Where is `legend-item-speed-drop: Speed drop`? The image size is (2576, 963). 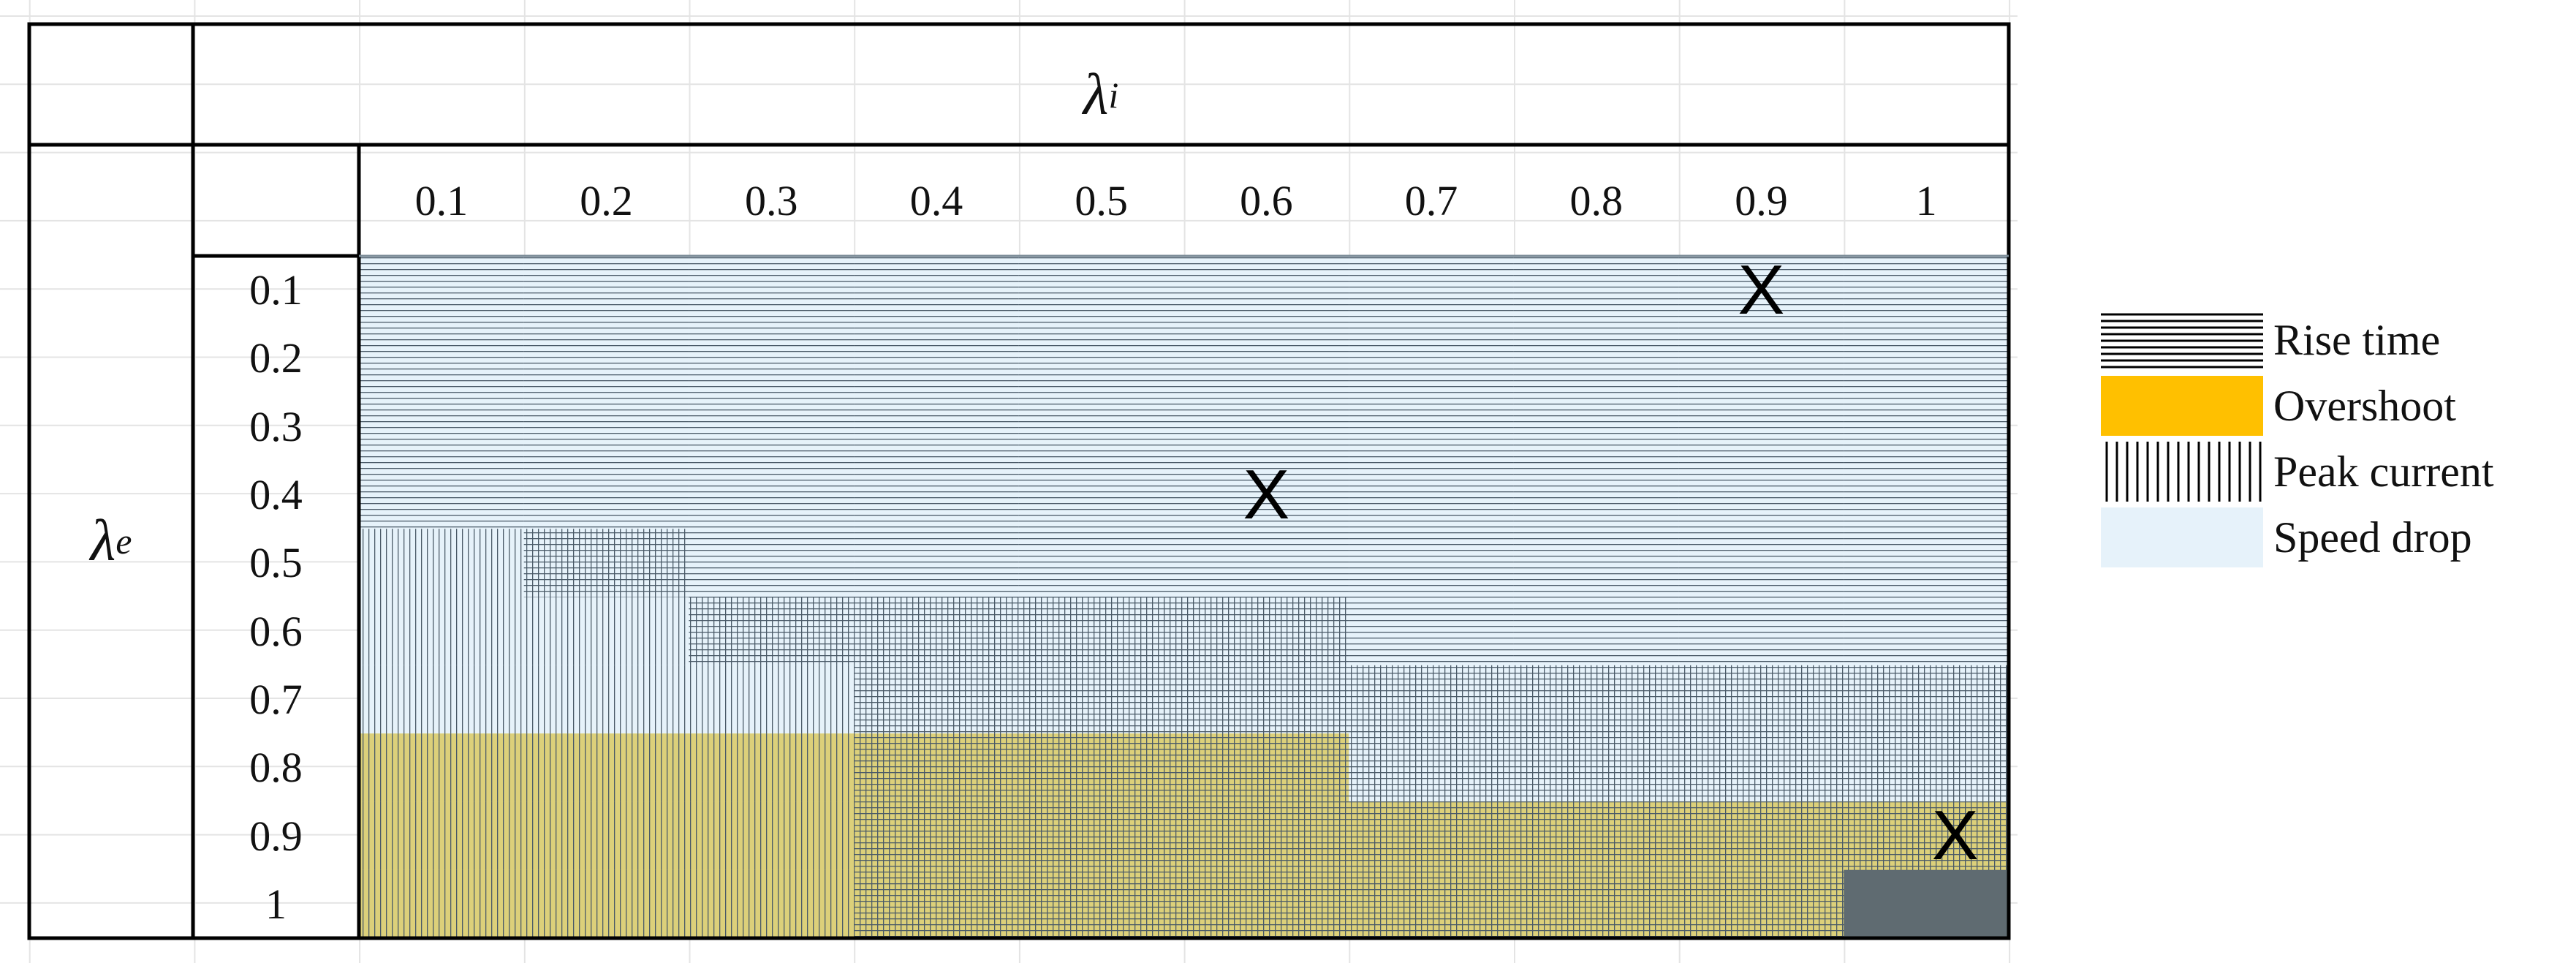 legend-item-speed-drop: Speed drop is located at coordinates (2332, 538).